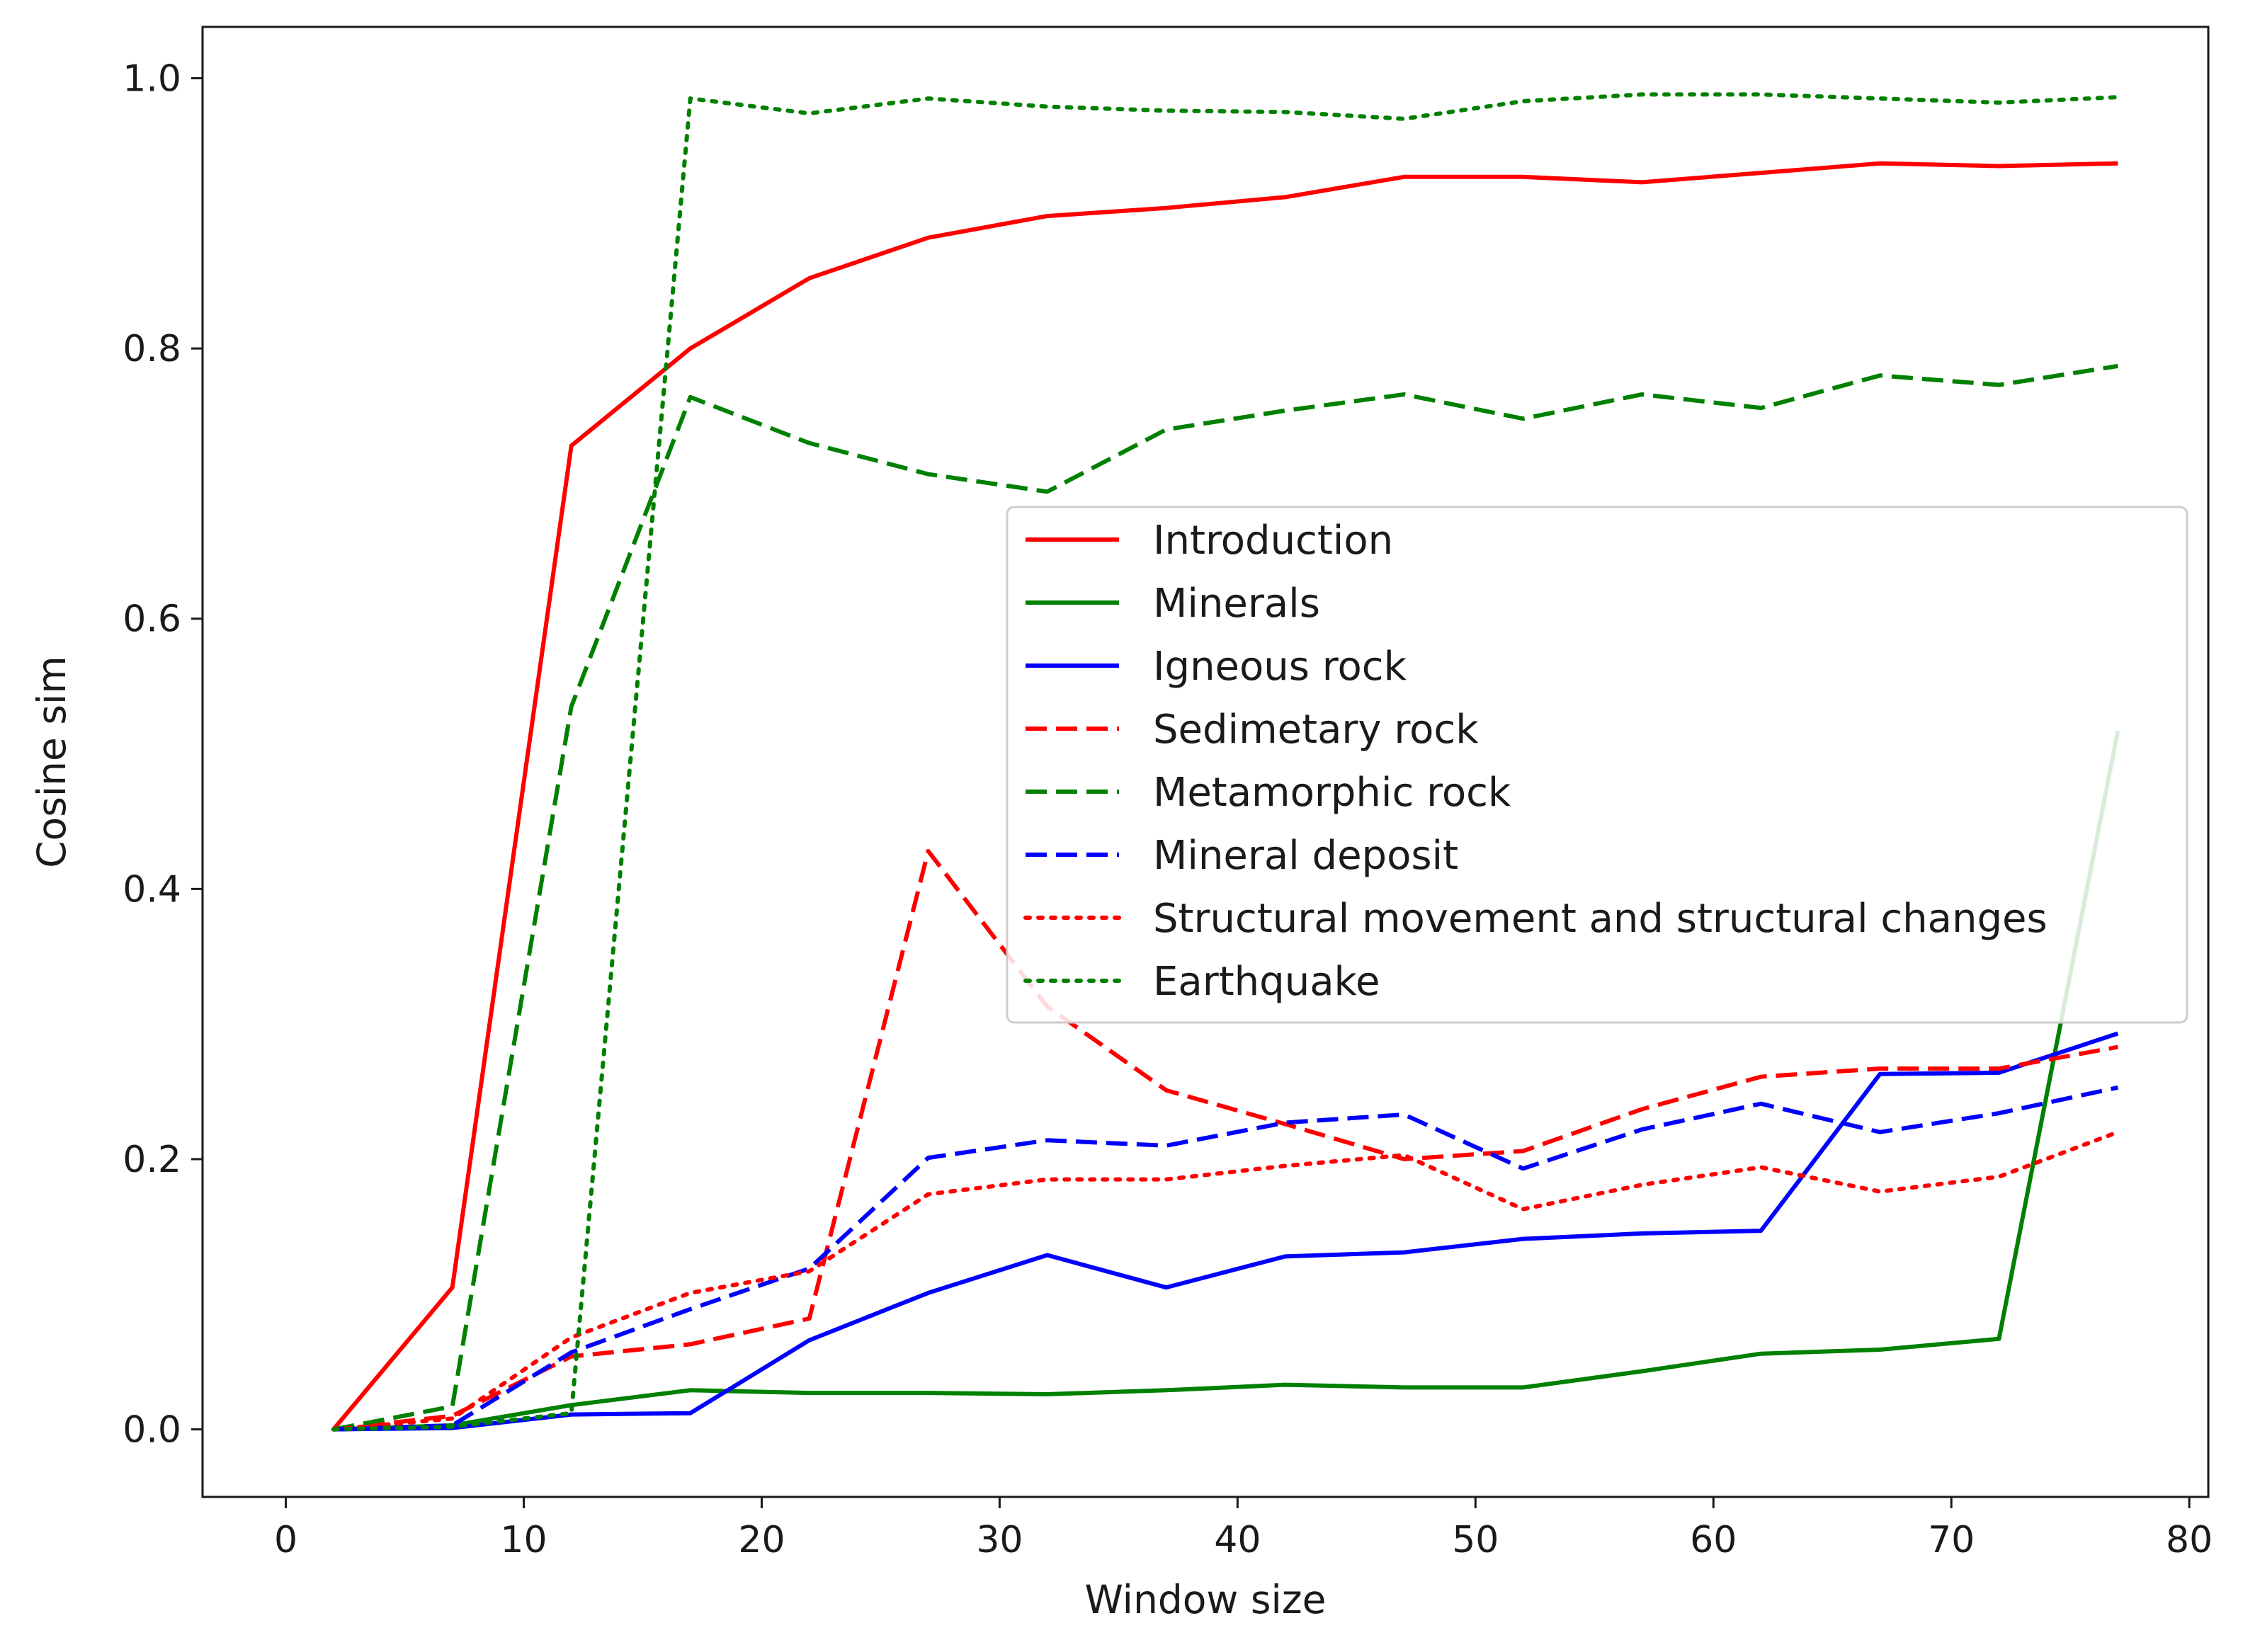 Image resolution: width=2243 pixels, height=1652 pixels. Describe the element at coordinates (1951, 1540) in the screenshot. I see `x-tick-label: 70` at that location.